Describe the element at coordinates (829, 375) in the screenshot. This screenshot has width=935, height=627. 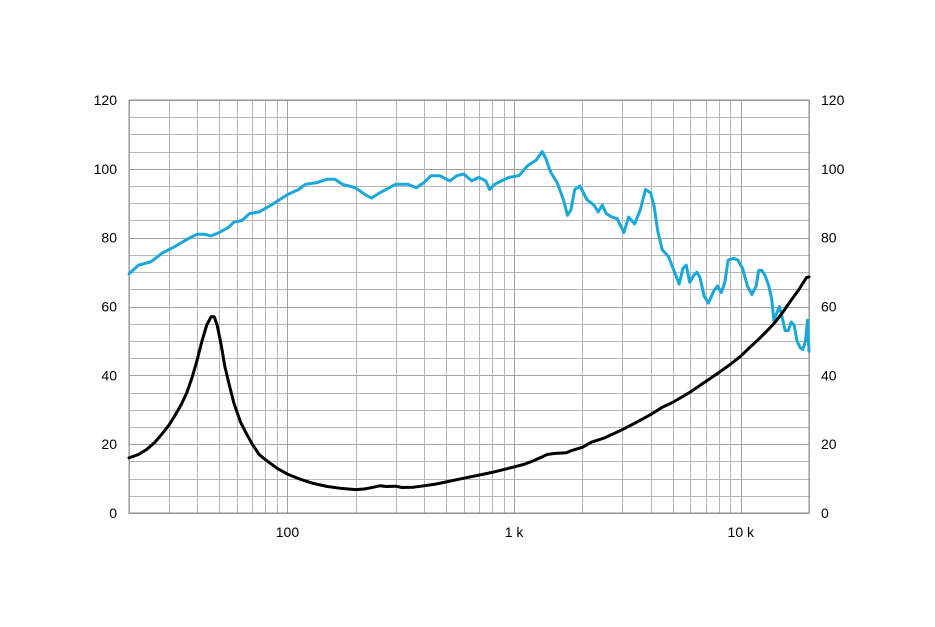
I see `y-tick-label-right: 40` at that location.